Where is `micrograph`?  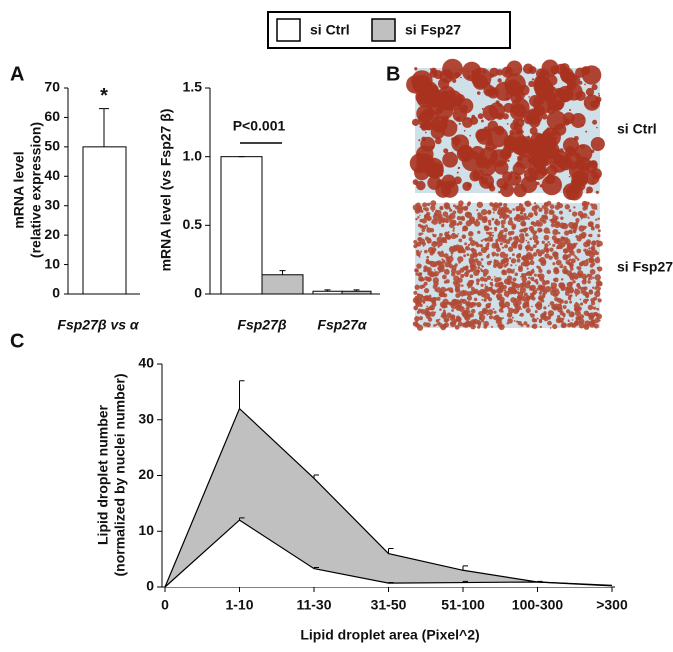
micrograph is located at coordinates (505, 129).